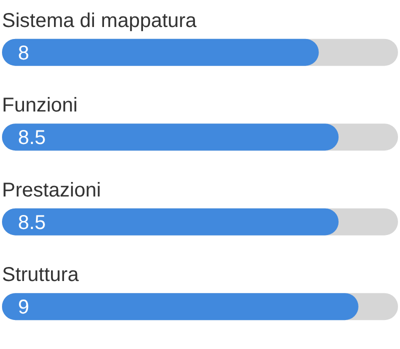 This screenshot has height=349, width=400. Describe the element at coordinates (41, 275) in the screenshot. I see `y-tick-label: Struttura` at that location.